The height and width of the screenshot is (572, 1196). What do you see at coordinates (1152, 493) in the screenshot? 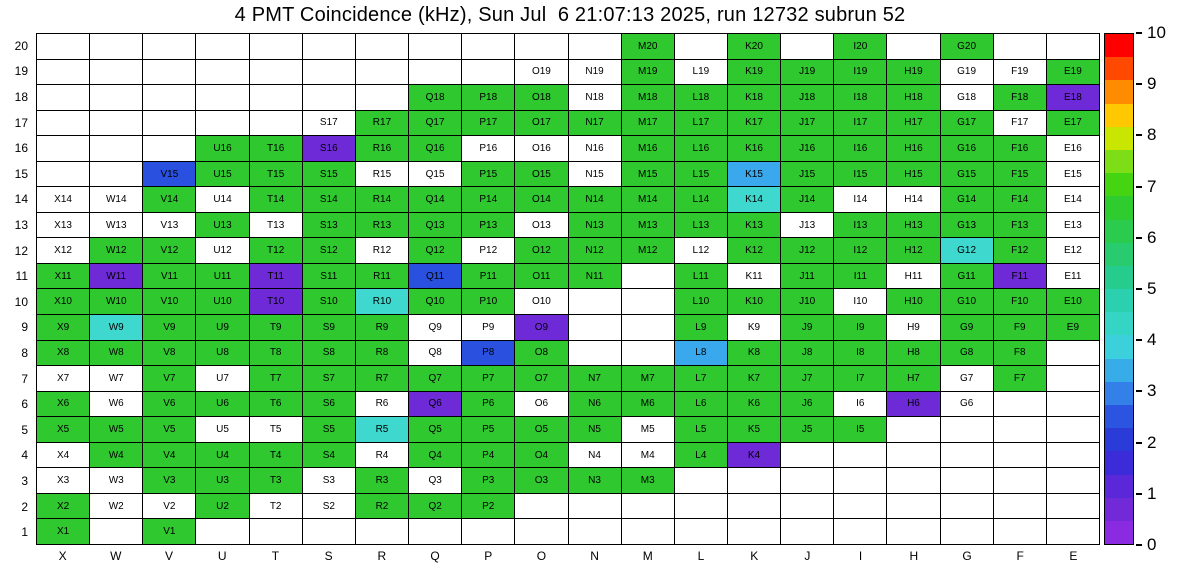
I see `colorbar-tick-label-1: 1` at bounding box center [1152, 493].